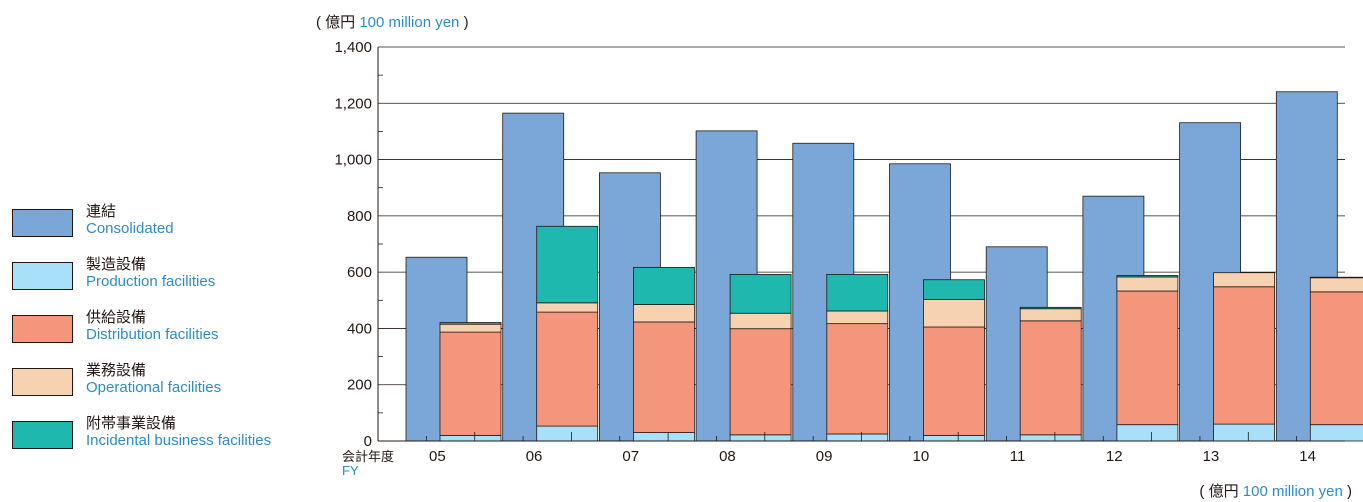 This screenshot has width=1363, height=502. Describe the element at coordinates (1307, 456) in the screenshot. I see `x-tick-label: 14` at that location.